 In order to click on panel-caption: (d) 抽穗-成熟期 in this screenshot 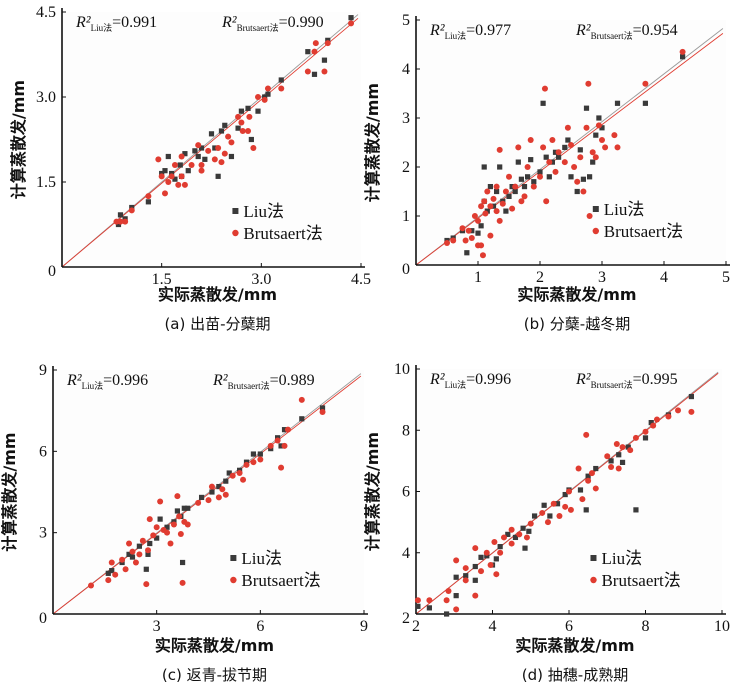, I will do `click(575, 675)`.